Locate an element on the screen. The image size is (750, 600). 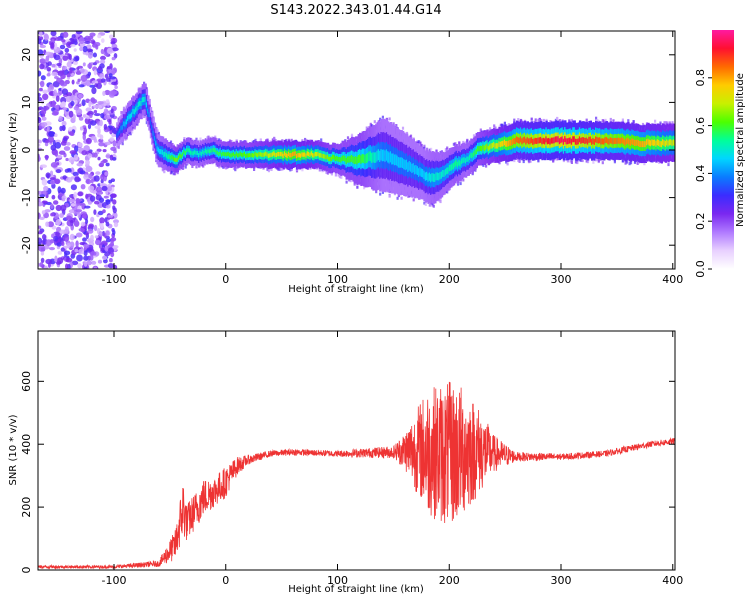
figure-title: S143.2022.343.01.44.G14 is located at coordinates (355, 10).